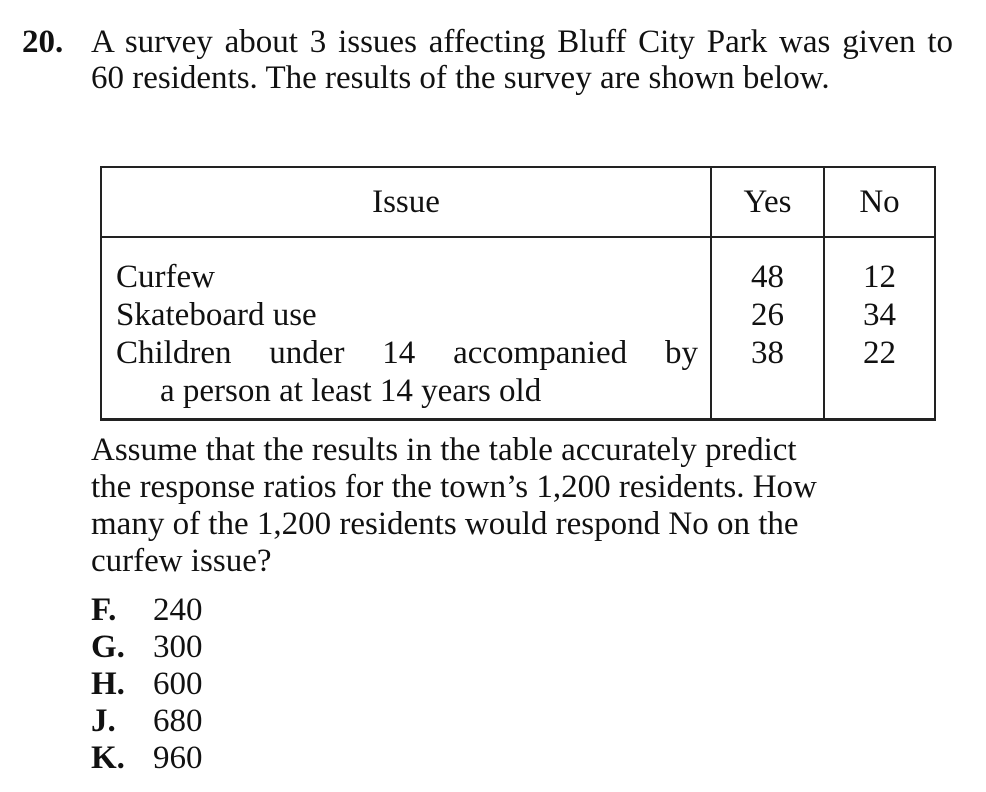  I want to click on answer-choice-h: H. 600, so click(147, 684).